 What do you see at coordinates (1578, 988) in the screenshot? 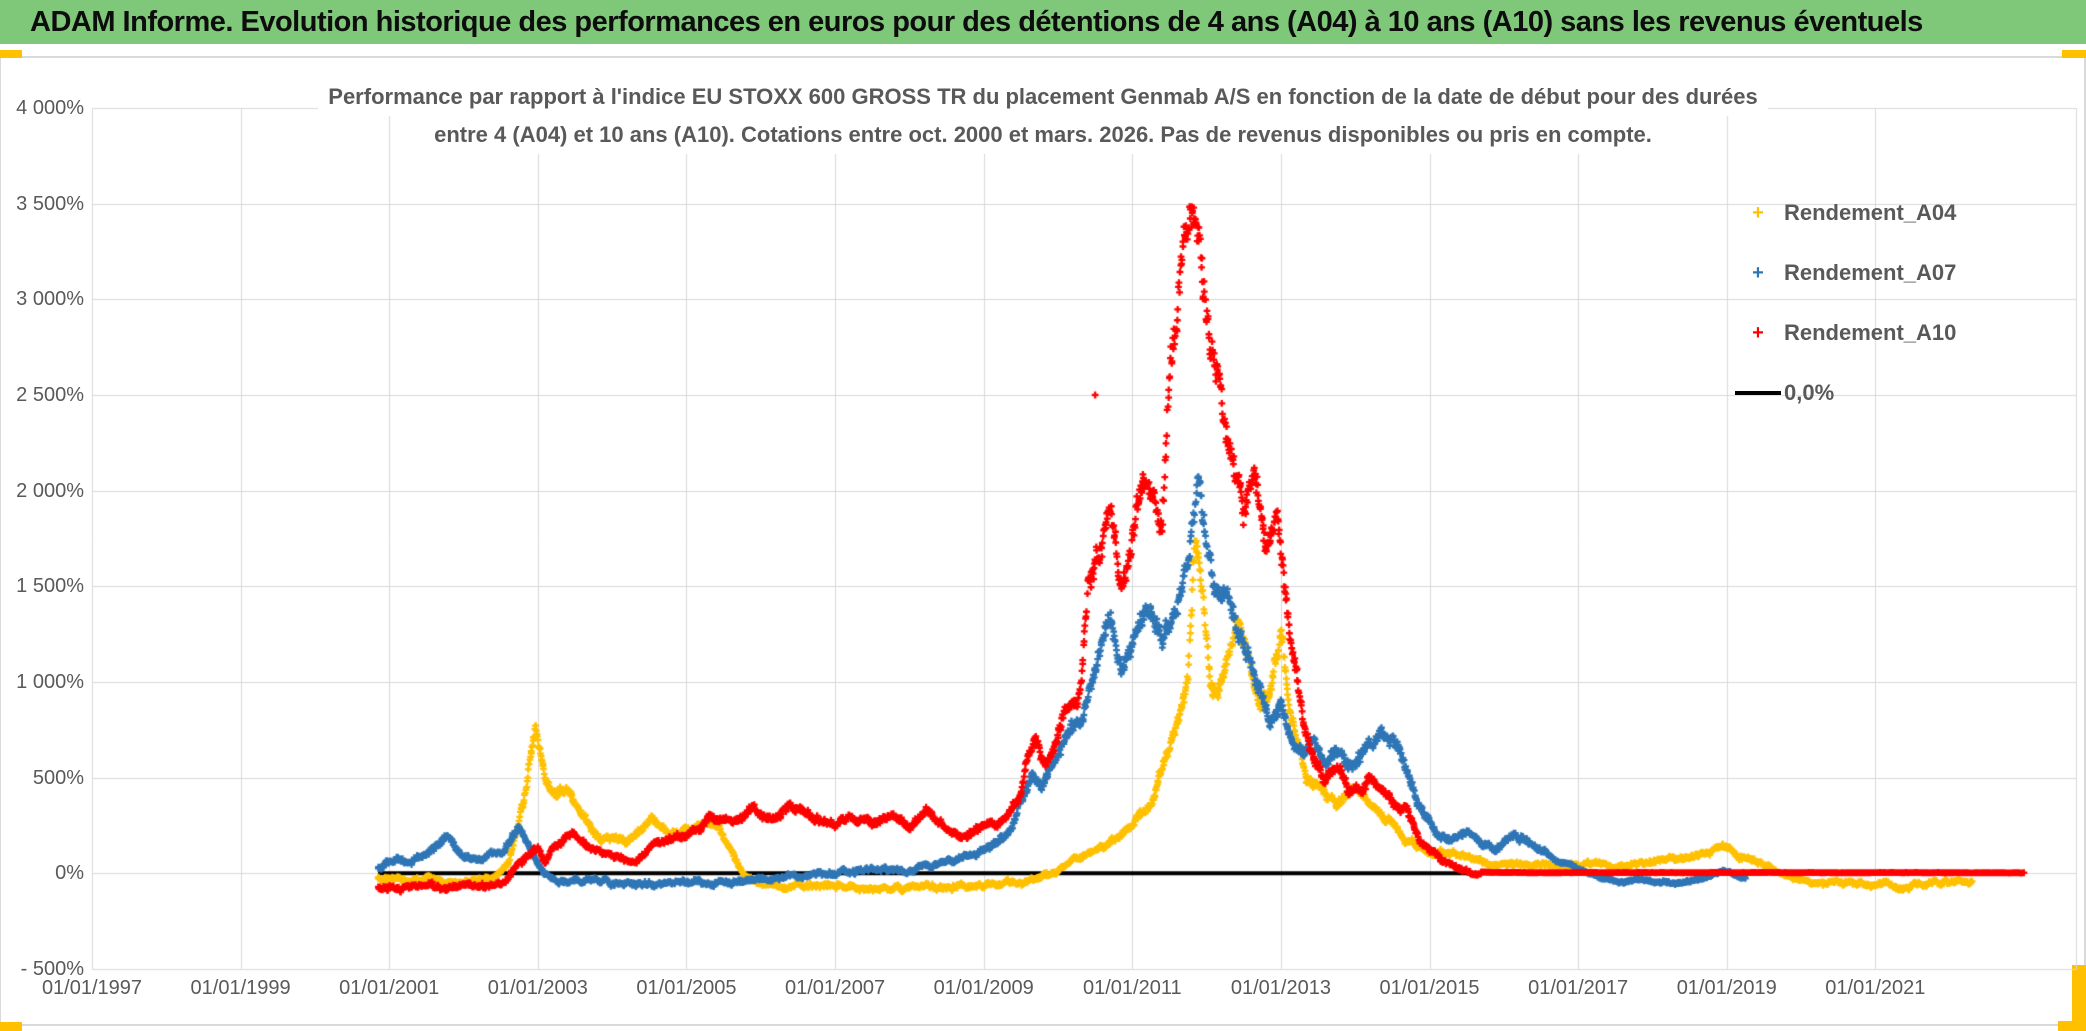
I see `x-axis-tick-label: 01/01/2017` at bounding box center [1578, 988].